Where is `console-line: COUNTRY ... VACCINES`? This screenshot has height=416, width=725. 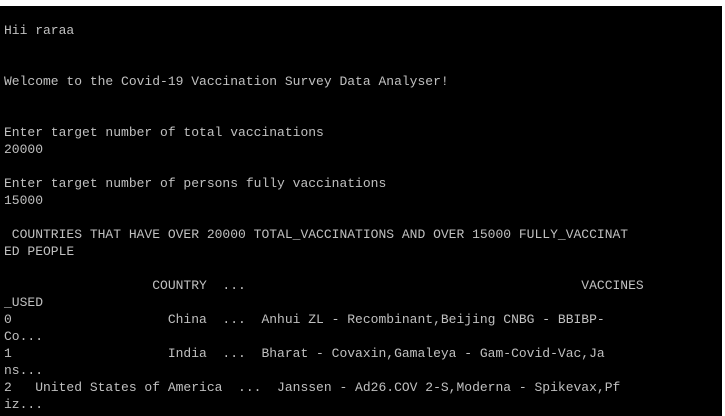 console-line: COUNTRY ... VACCINES is located at coordinates (324, 285).